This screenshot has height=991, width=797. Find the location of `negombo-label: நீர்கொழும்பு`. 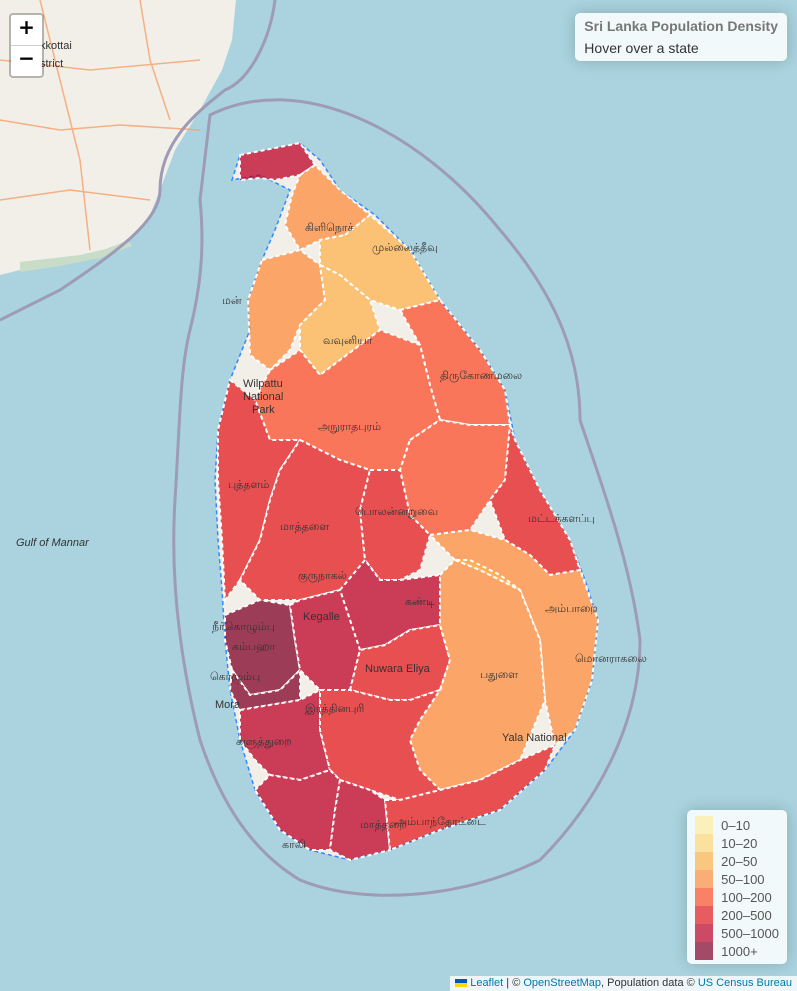

negombo-label: நீர்கொழும்பு is located at coordinates (243, 627).